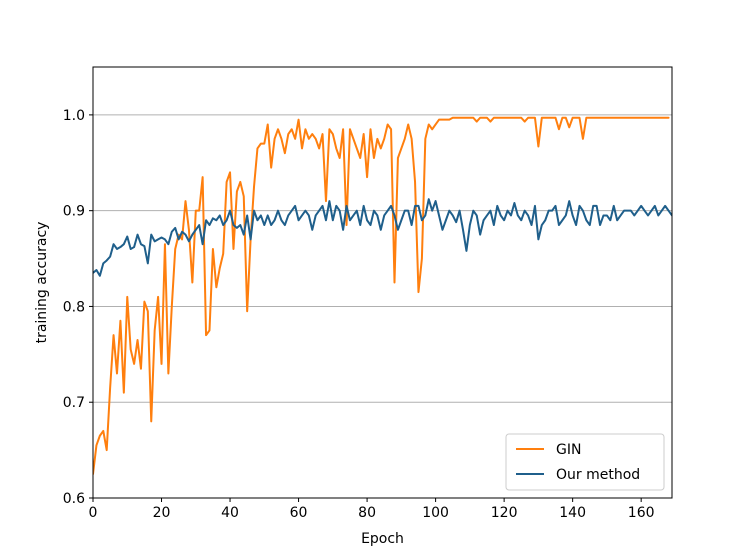 The image size is (747, 560). I want to click on x-axis-label: Epoch, so click(382, 539).